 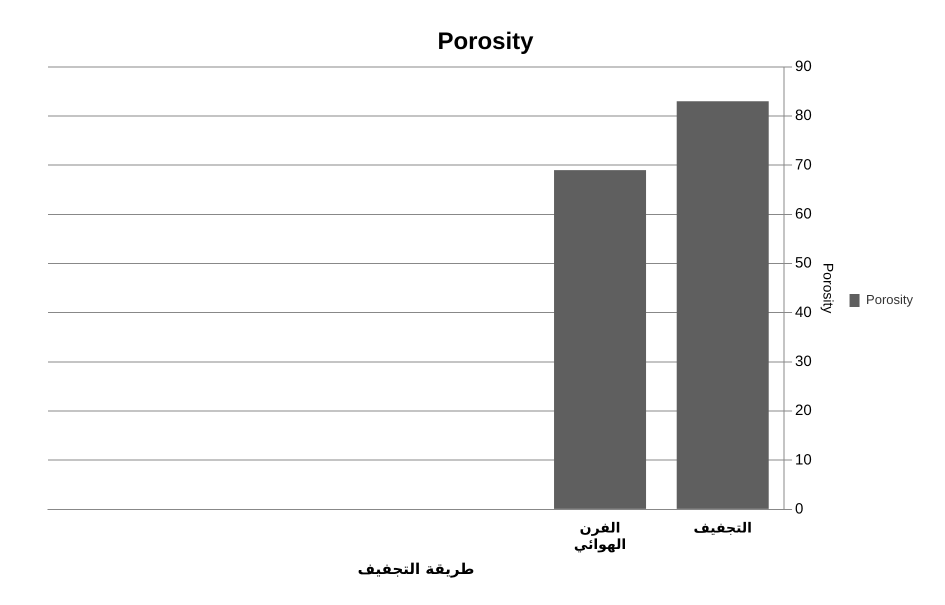 I want to click on y-tick-label: 80, so click(x=803, y=115).